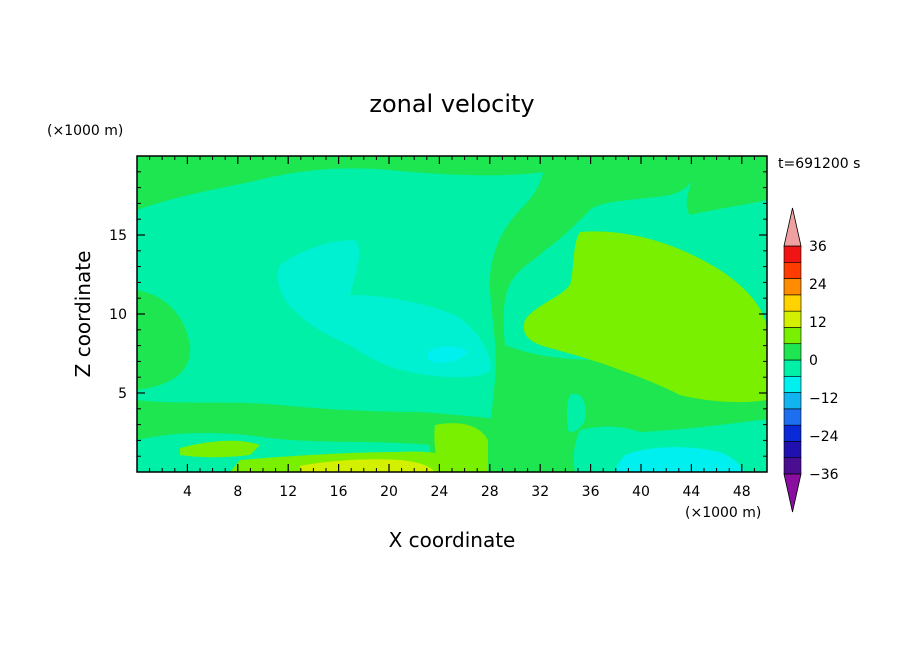 The image size is (904, 654). What do you see at coordinates (237, 492) in the screenshot?
I see `x-tick-label: 8` at bounding box center [237, 492].